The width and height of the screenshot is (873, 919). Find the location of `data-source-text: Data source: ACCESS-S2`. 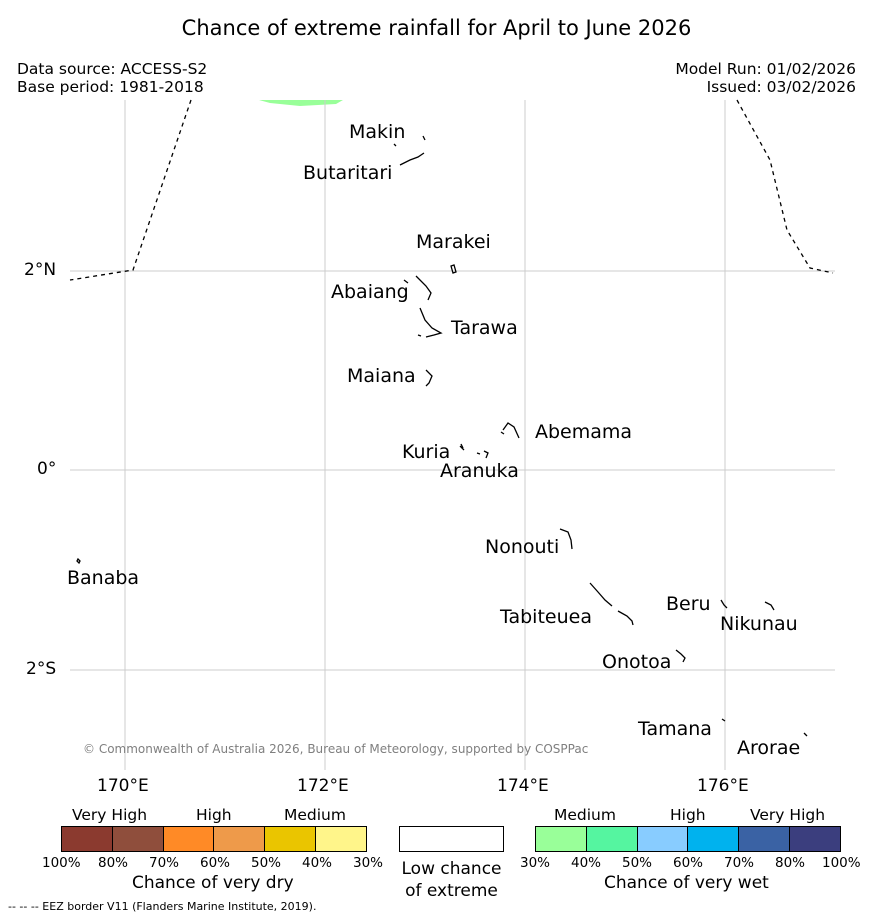

data-source-text: Data source: ACCESS-S2 is located at coordinates (112, 69).